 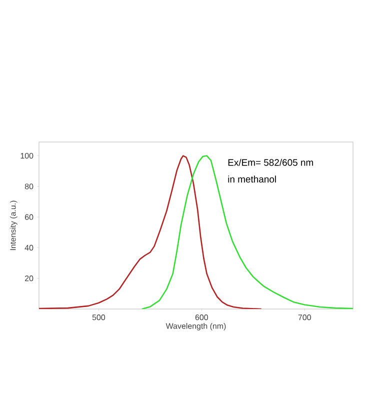 I want to click on annotation: in methanol, so click(x=252, y=179).